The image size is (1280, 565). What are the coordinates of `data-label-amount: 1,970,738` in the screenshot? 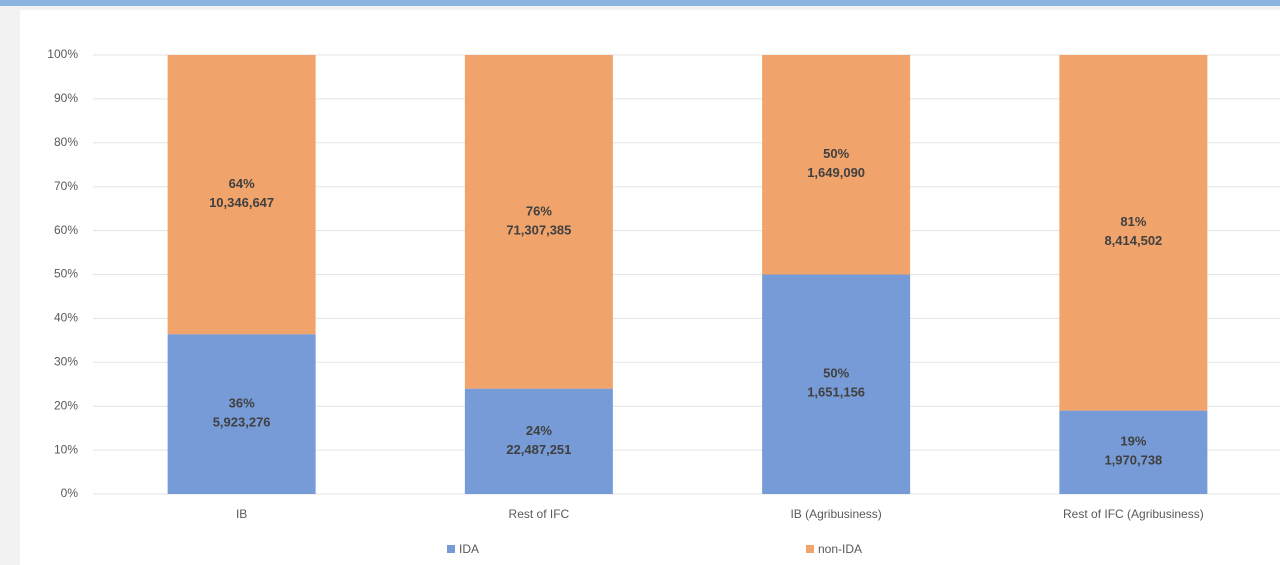 It's located at (1133, 460).